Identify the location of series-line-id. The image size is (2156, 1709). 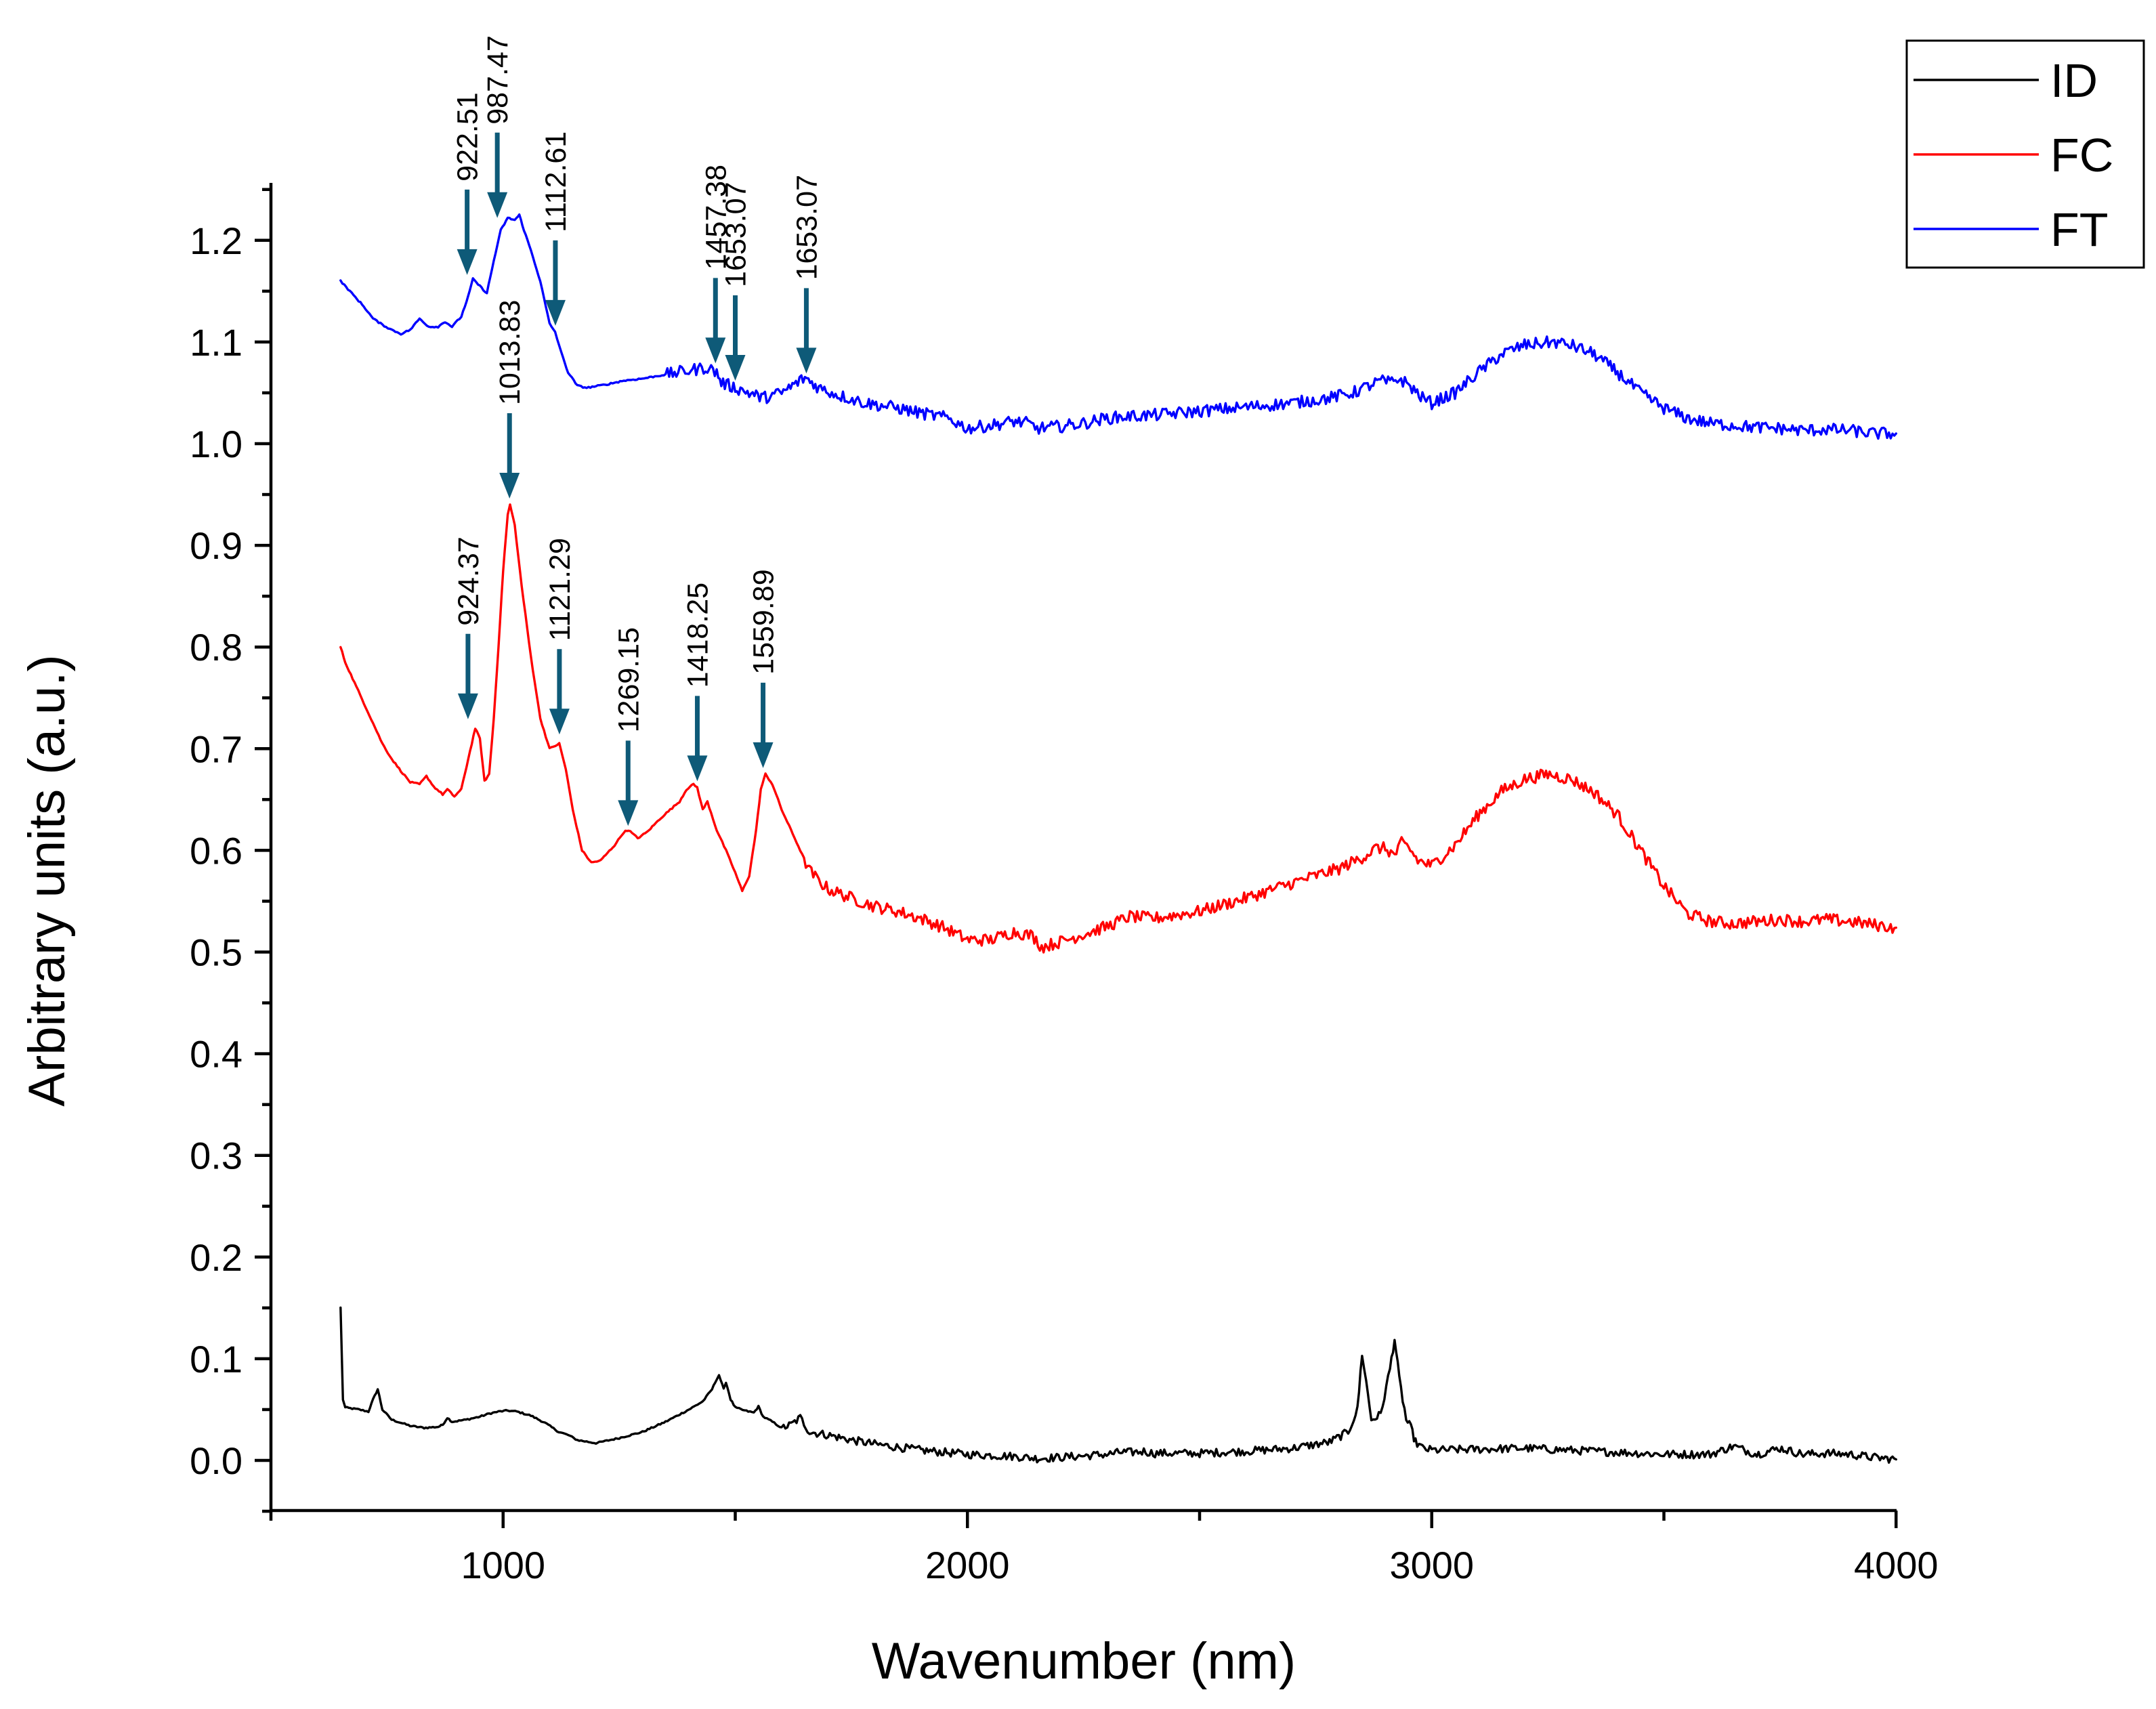
(1118, 1385).